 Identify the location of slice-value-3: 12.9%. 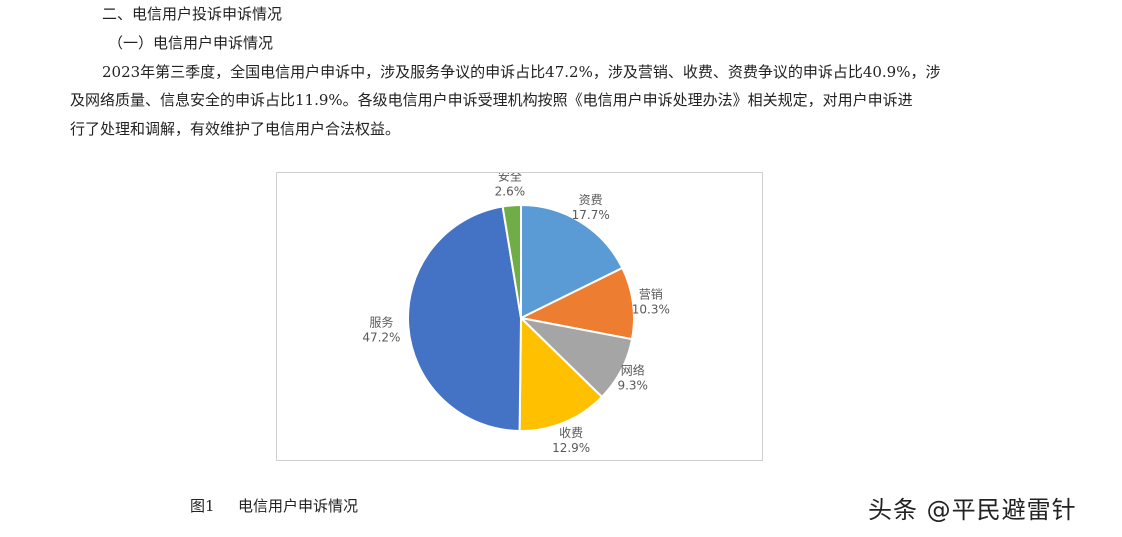
(571, 448).